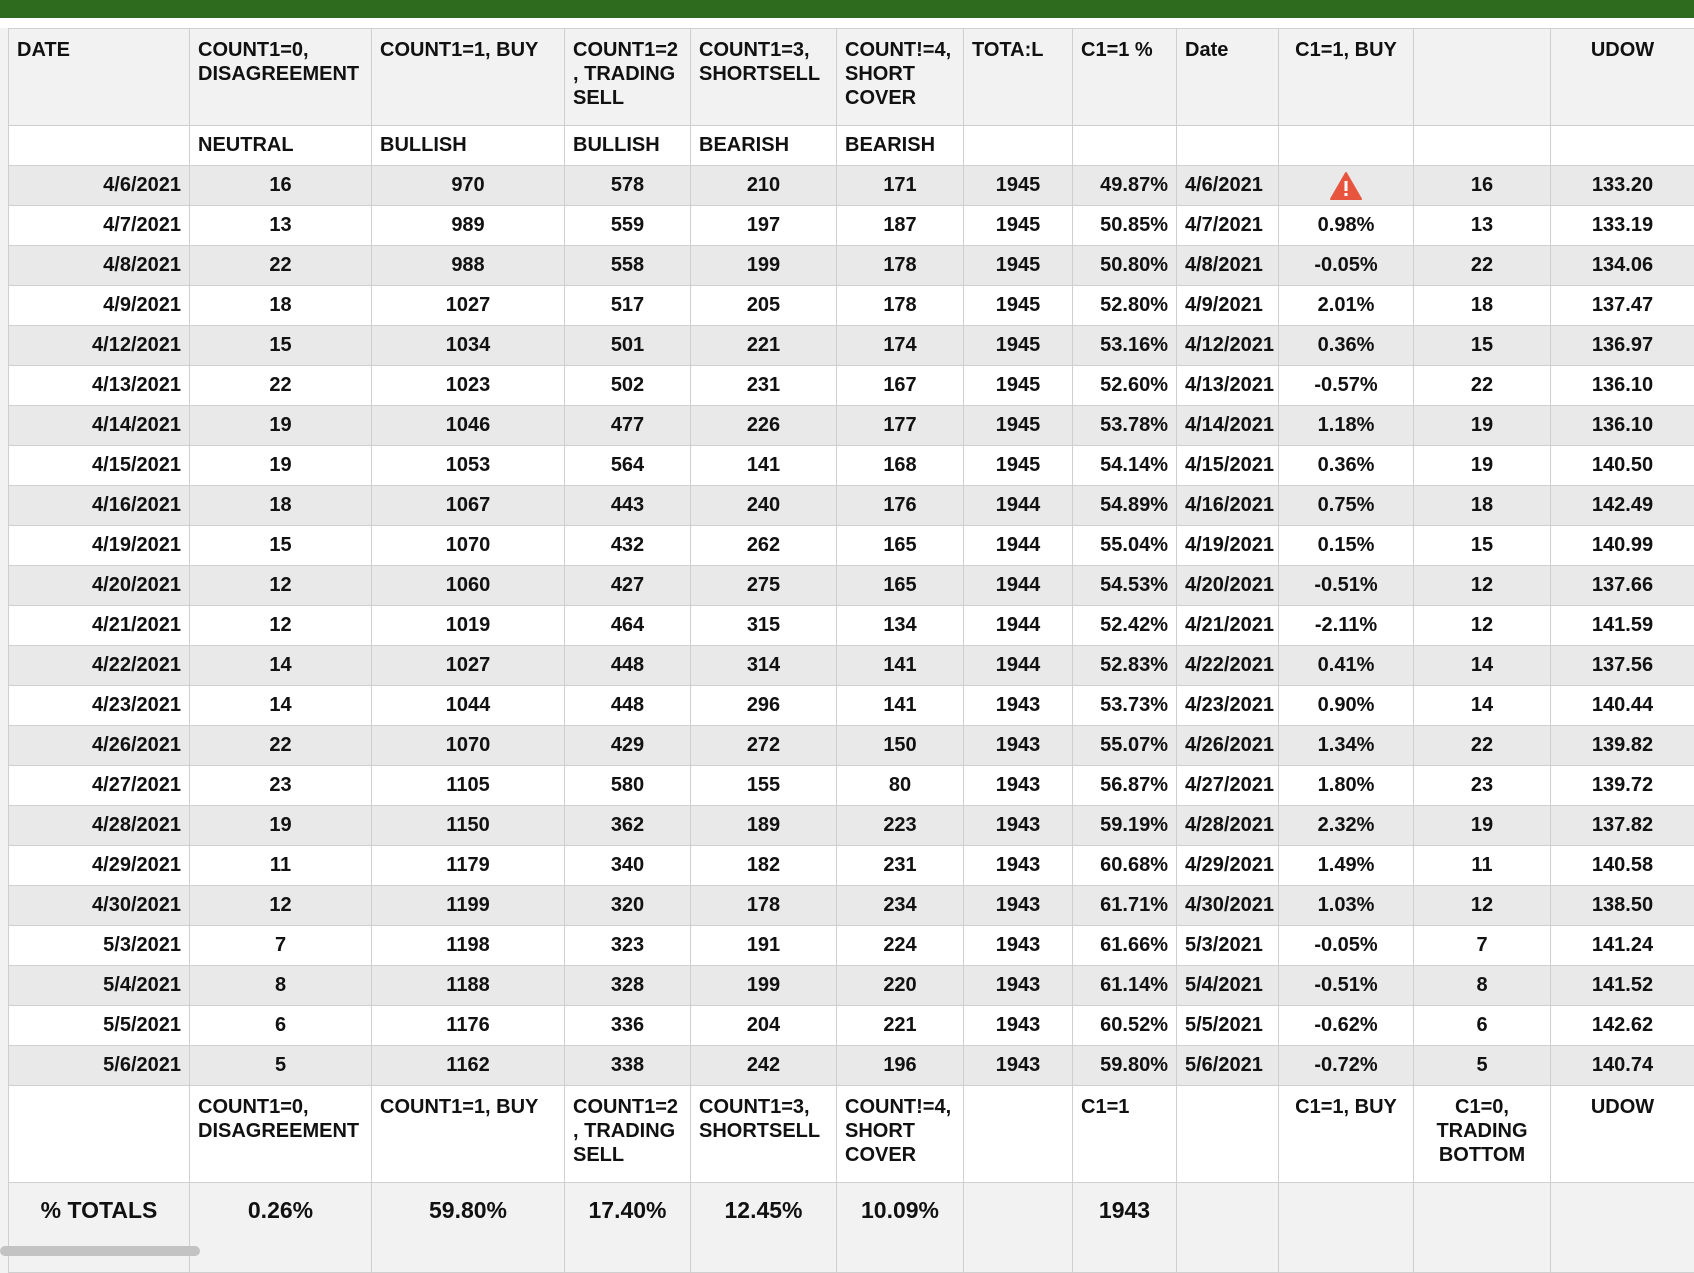 This screenshot has height=1273, width=1694. Describe the element at coordinates (1125, 1026) in the screenshot. I see `cell-pct: 60.52%` at that location.